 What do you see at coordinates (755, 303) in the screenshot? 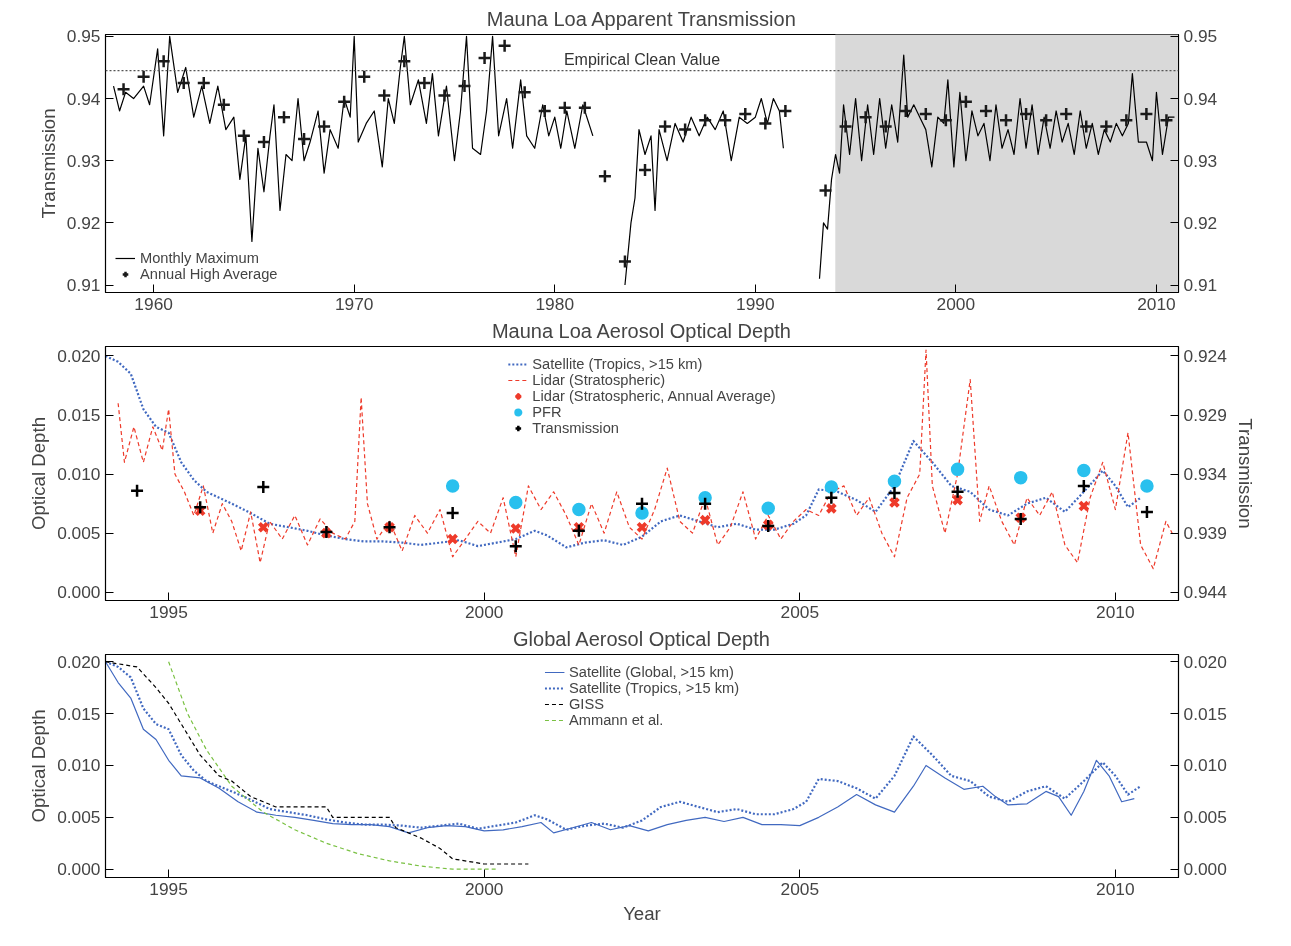
I see `x-tick-label: 1990` at bounding box center [755, 303].